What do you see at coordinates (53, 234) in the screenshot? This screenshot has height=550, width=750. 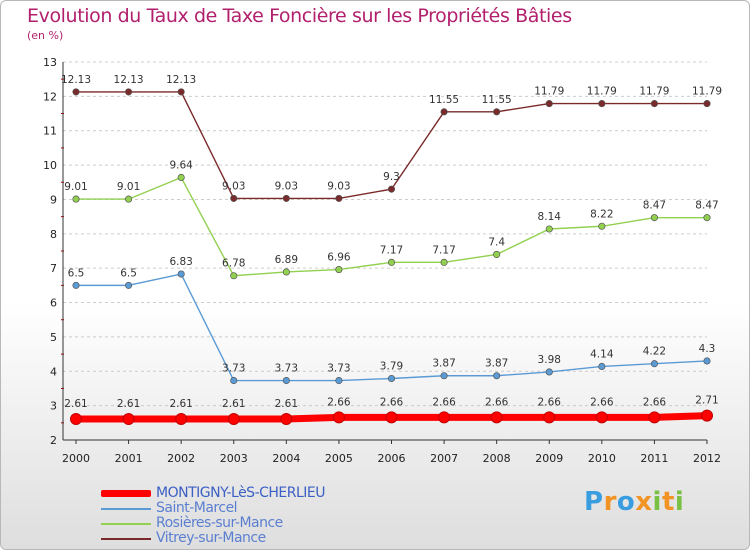 I see `y-tick-label: 8` at bounding box center [53, 234].